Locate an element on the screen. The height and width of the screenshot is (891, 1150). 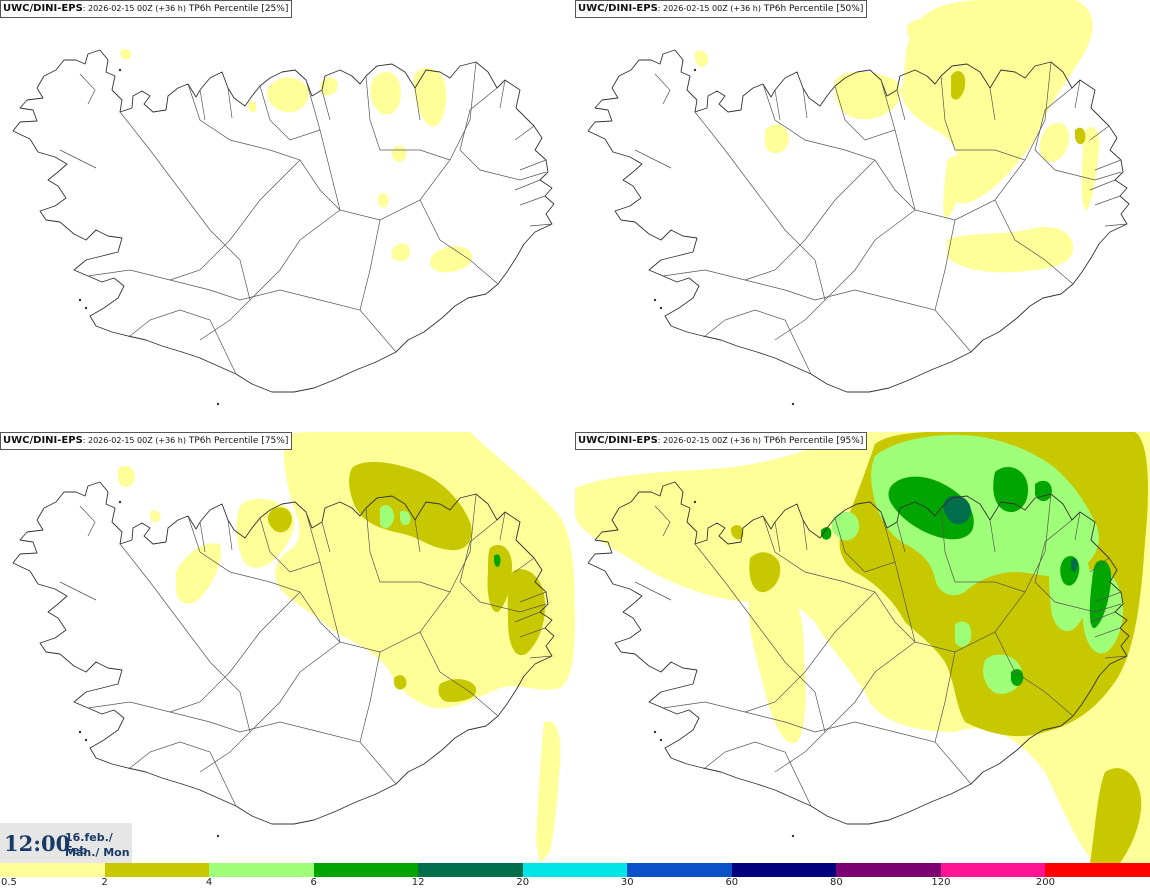
valid-weekday: Mán./ Mon is located at coordinates (97, 852).